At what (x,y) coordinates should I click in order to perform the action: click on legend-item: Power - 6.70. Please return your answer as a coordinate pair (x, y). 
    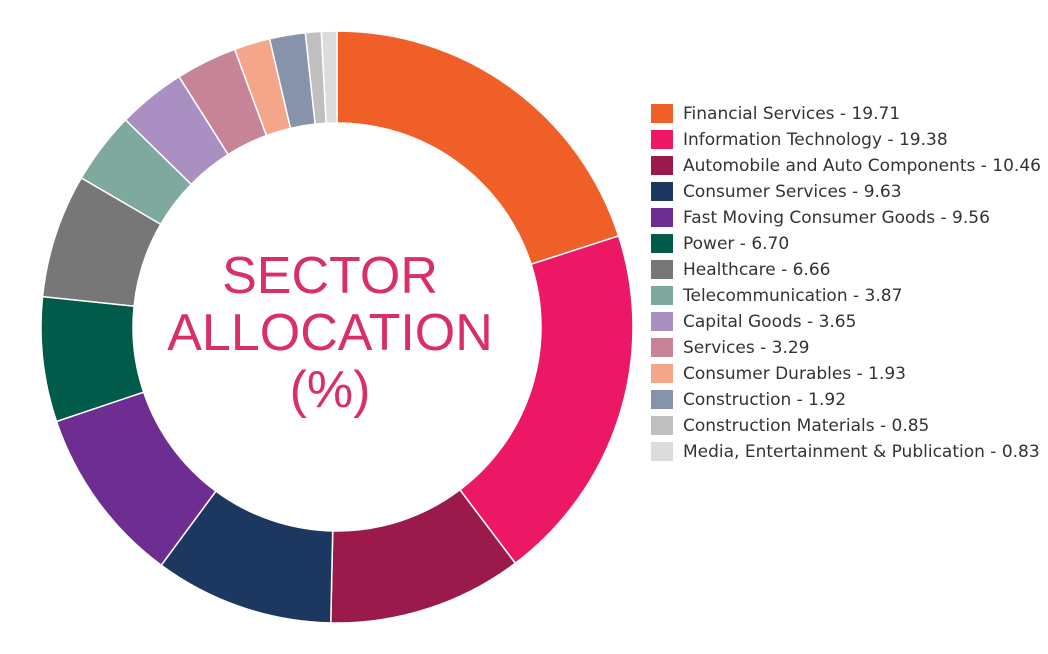
    Looking at the image, I should click on (846, 244).